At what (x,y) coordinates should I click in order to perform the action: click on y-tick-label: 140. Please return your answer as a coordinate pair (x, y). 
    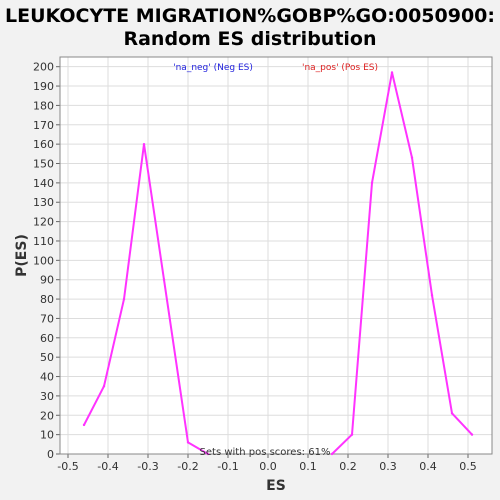
    Looking at the image, I should click on (43, 183).